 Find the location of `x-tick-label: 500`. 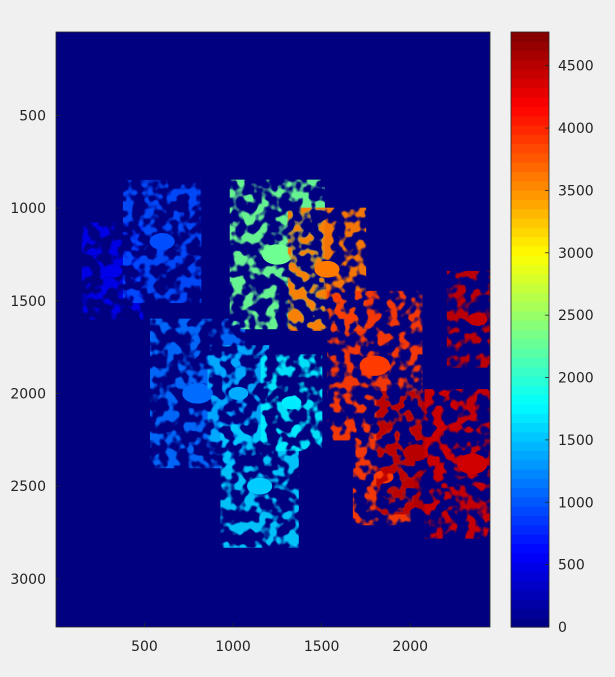

x-tick-label: 500 is located at coordinates (144, 647).